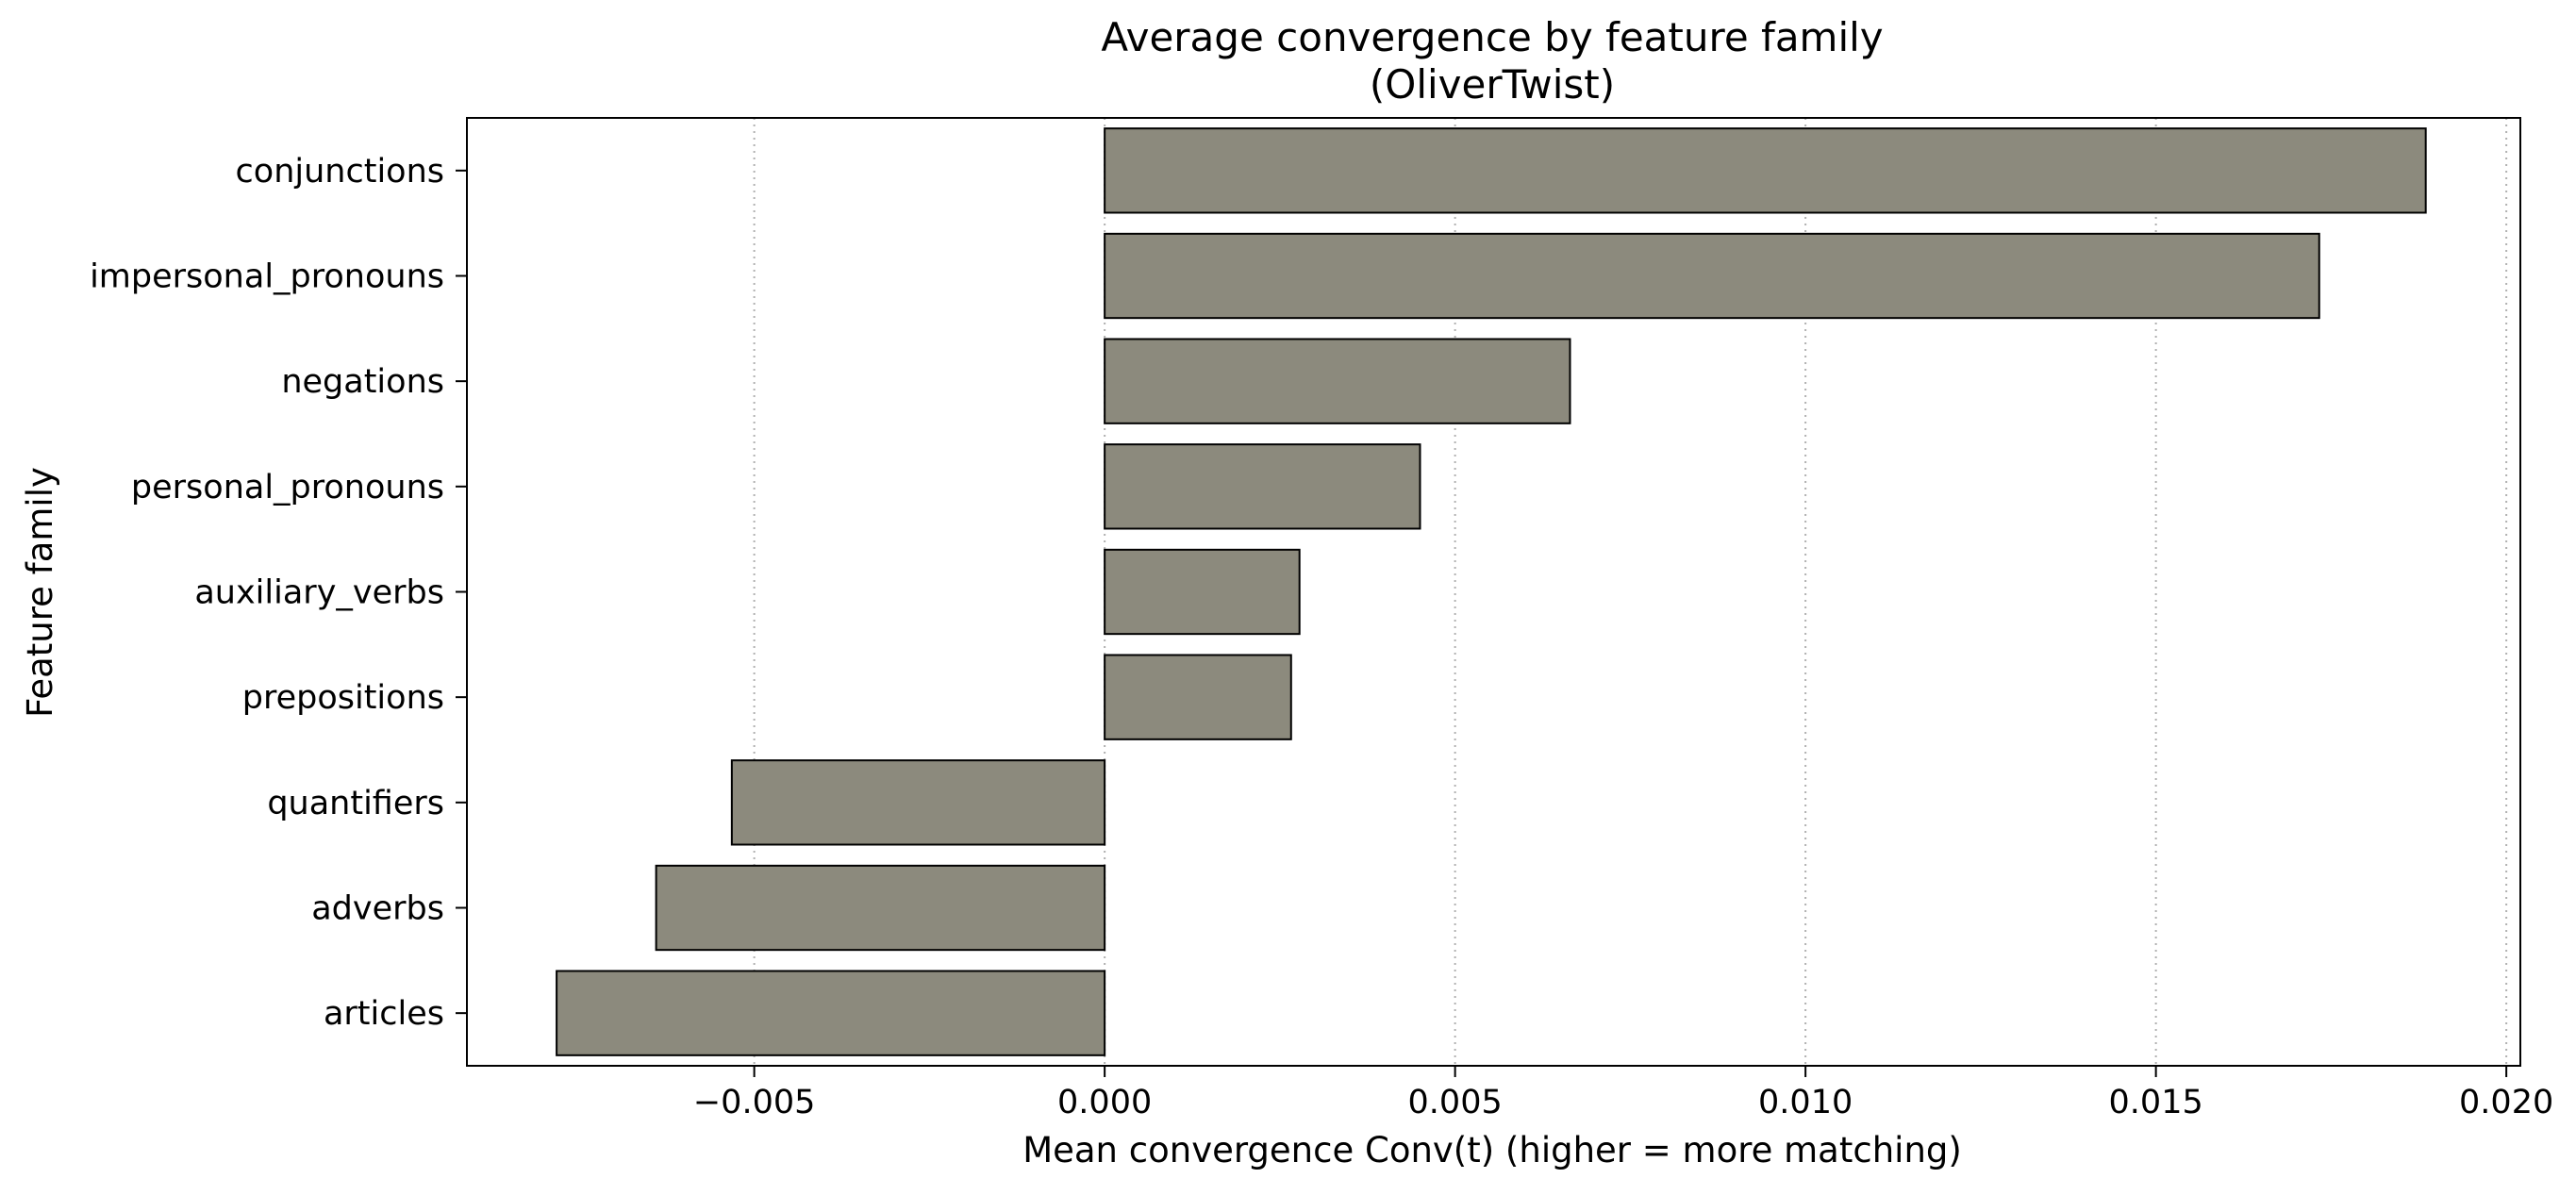 This screenshot has width=2576, height=1195. I want to click on x-tick-label: −0.005, so click(755, 1103).